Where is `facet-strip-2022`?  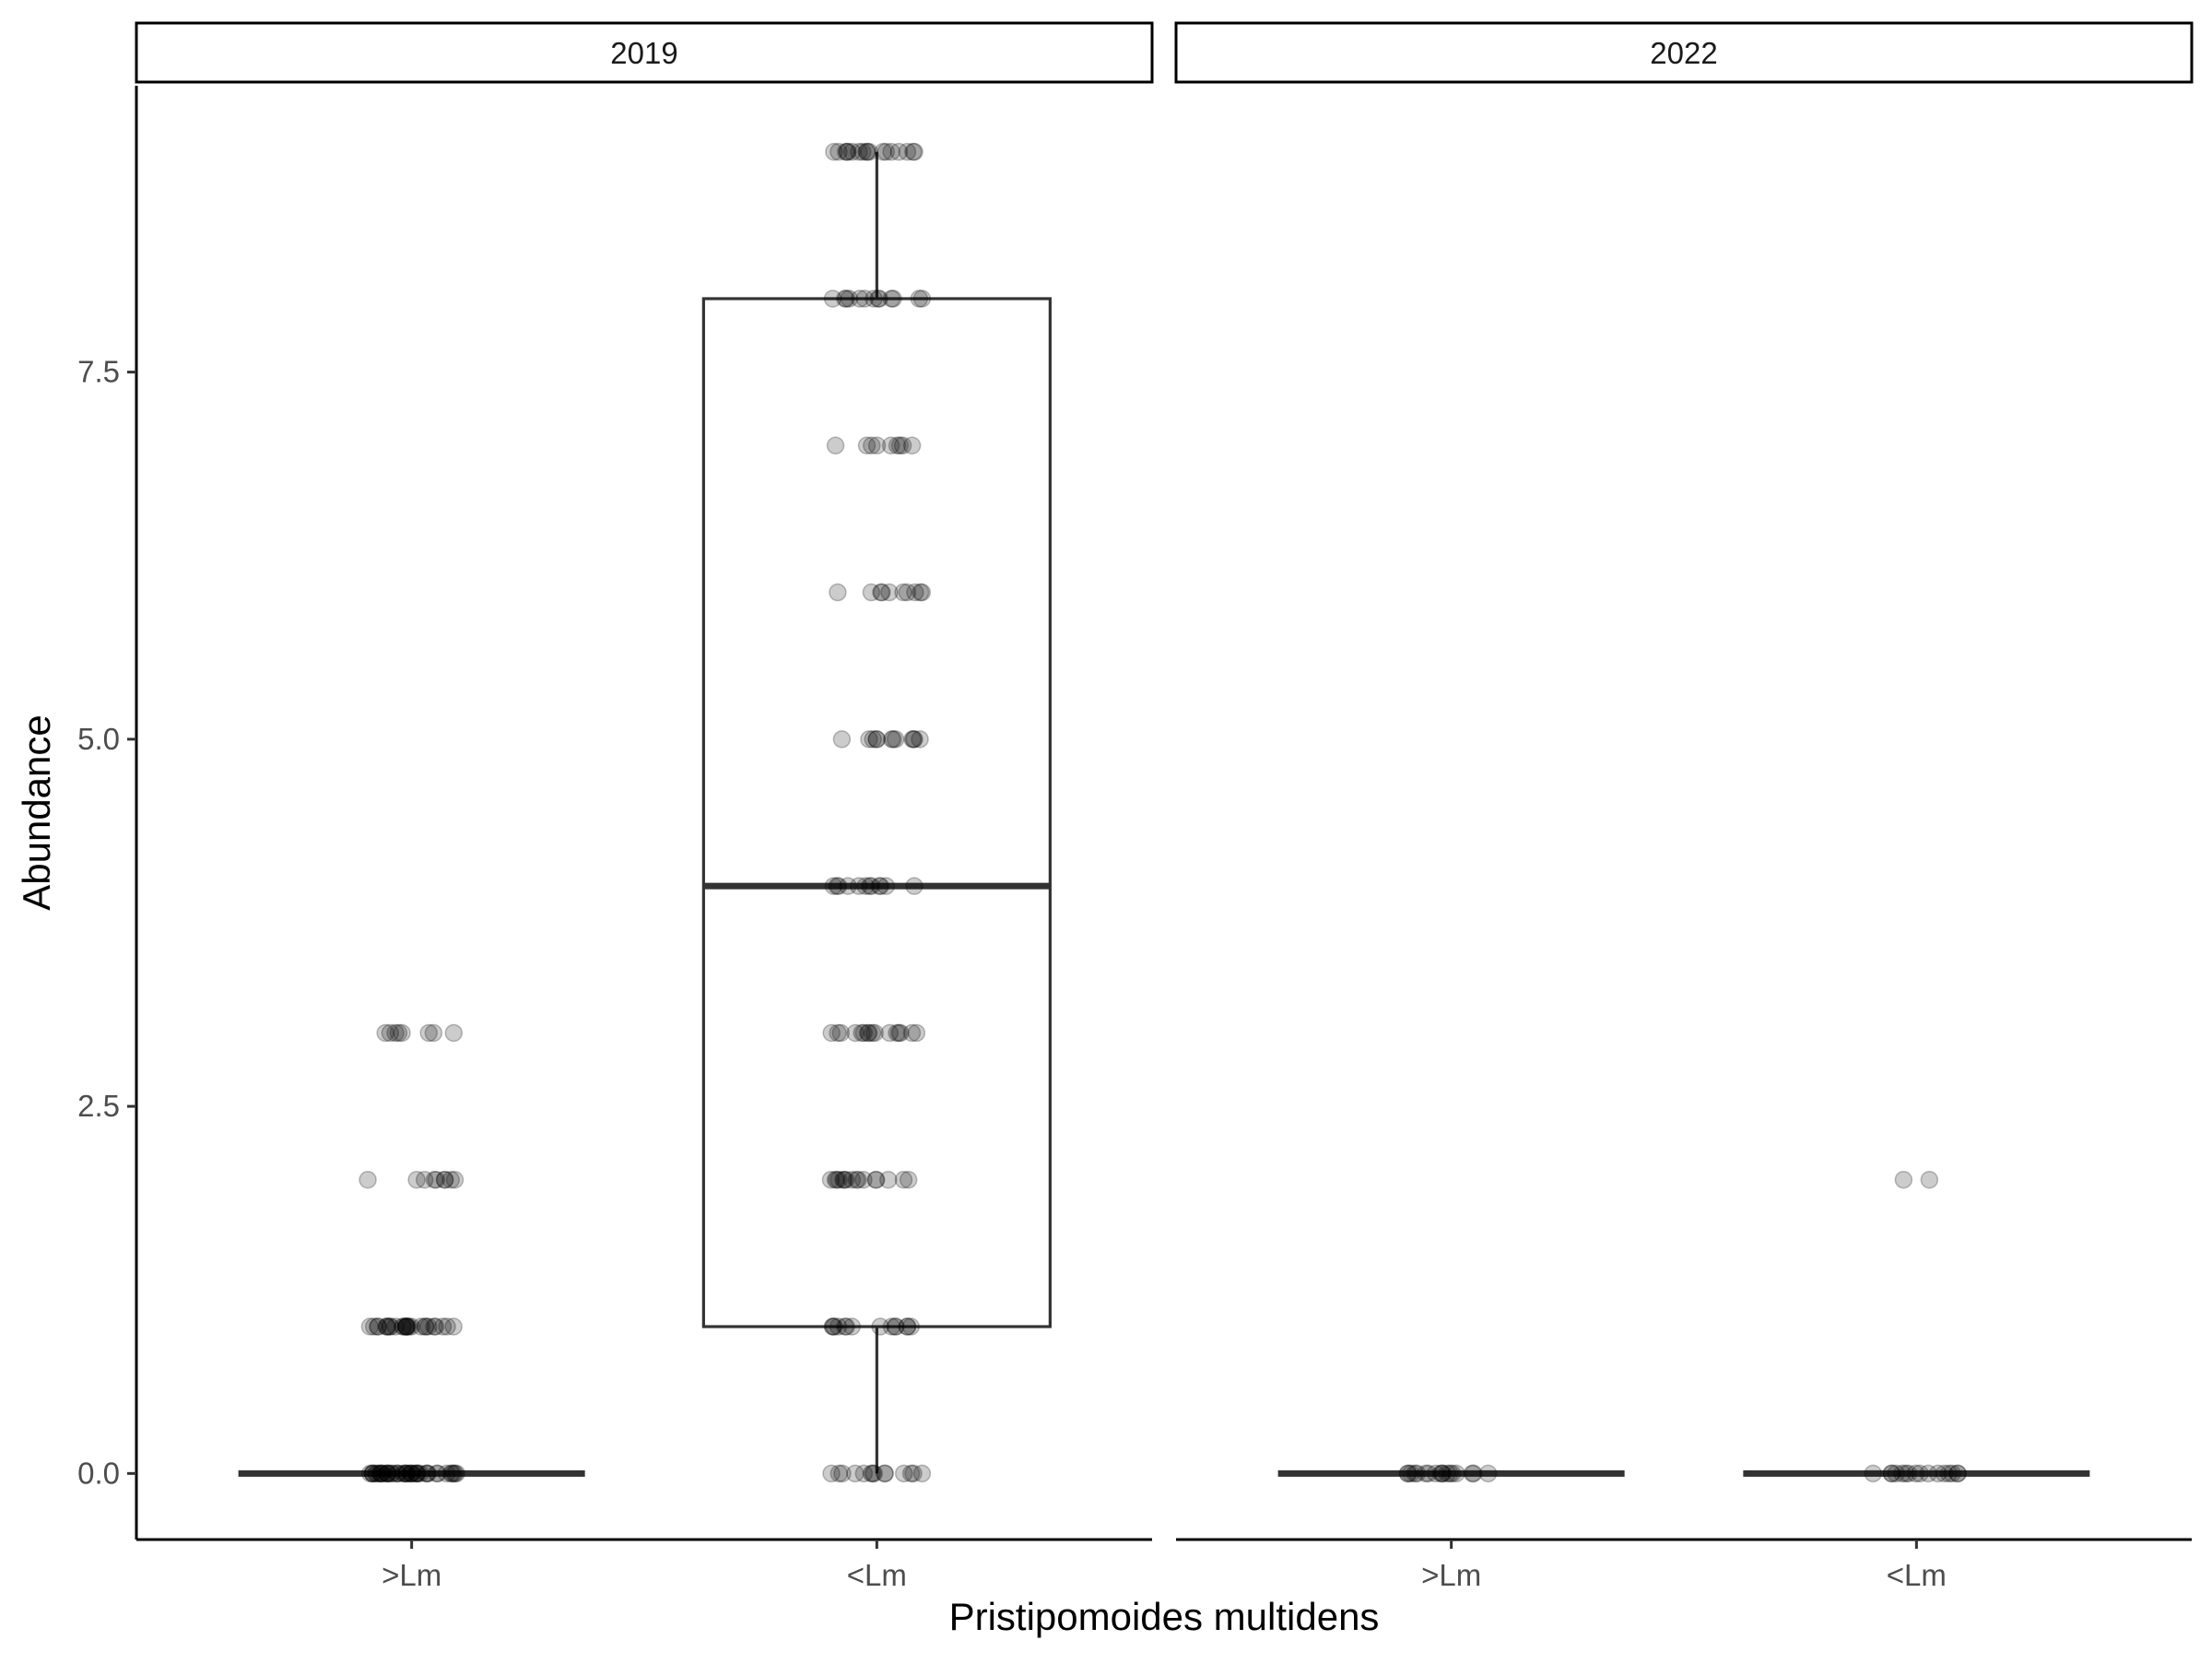 facet-strip-2022 is located at coordinates (1684, 52).